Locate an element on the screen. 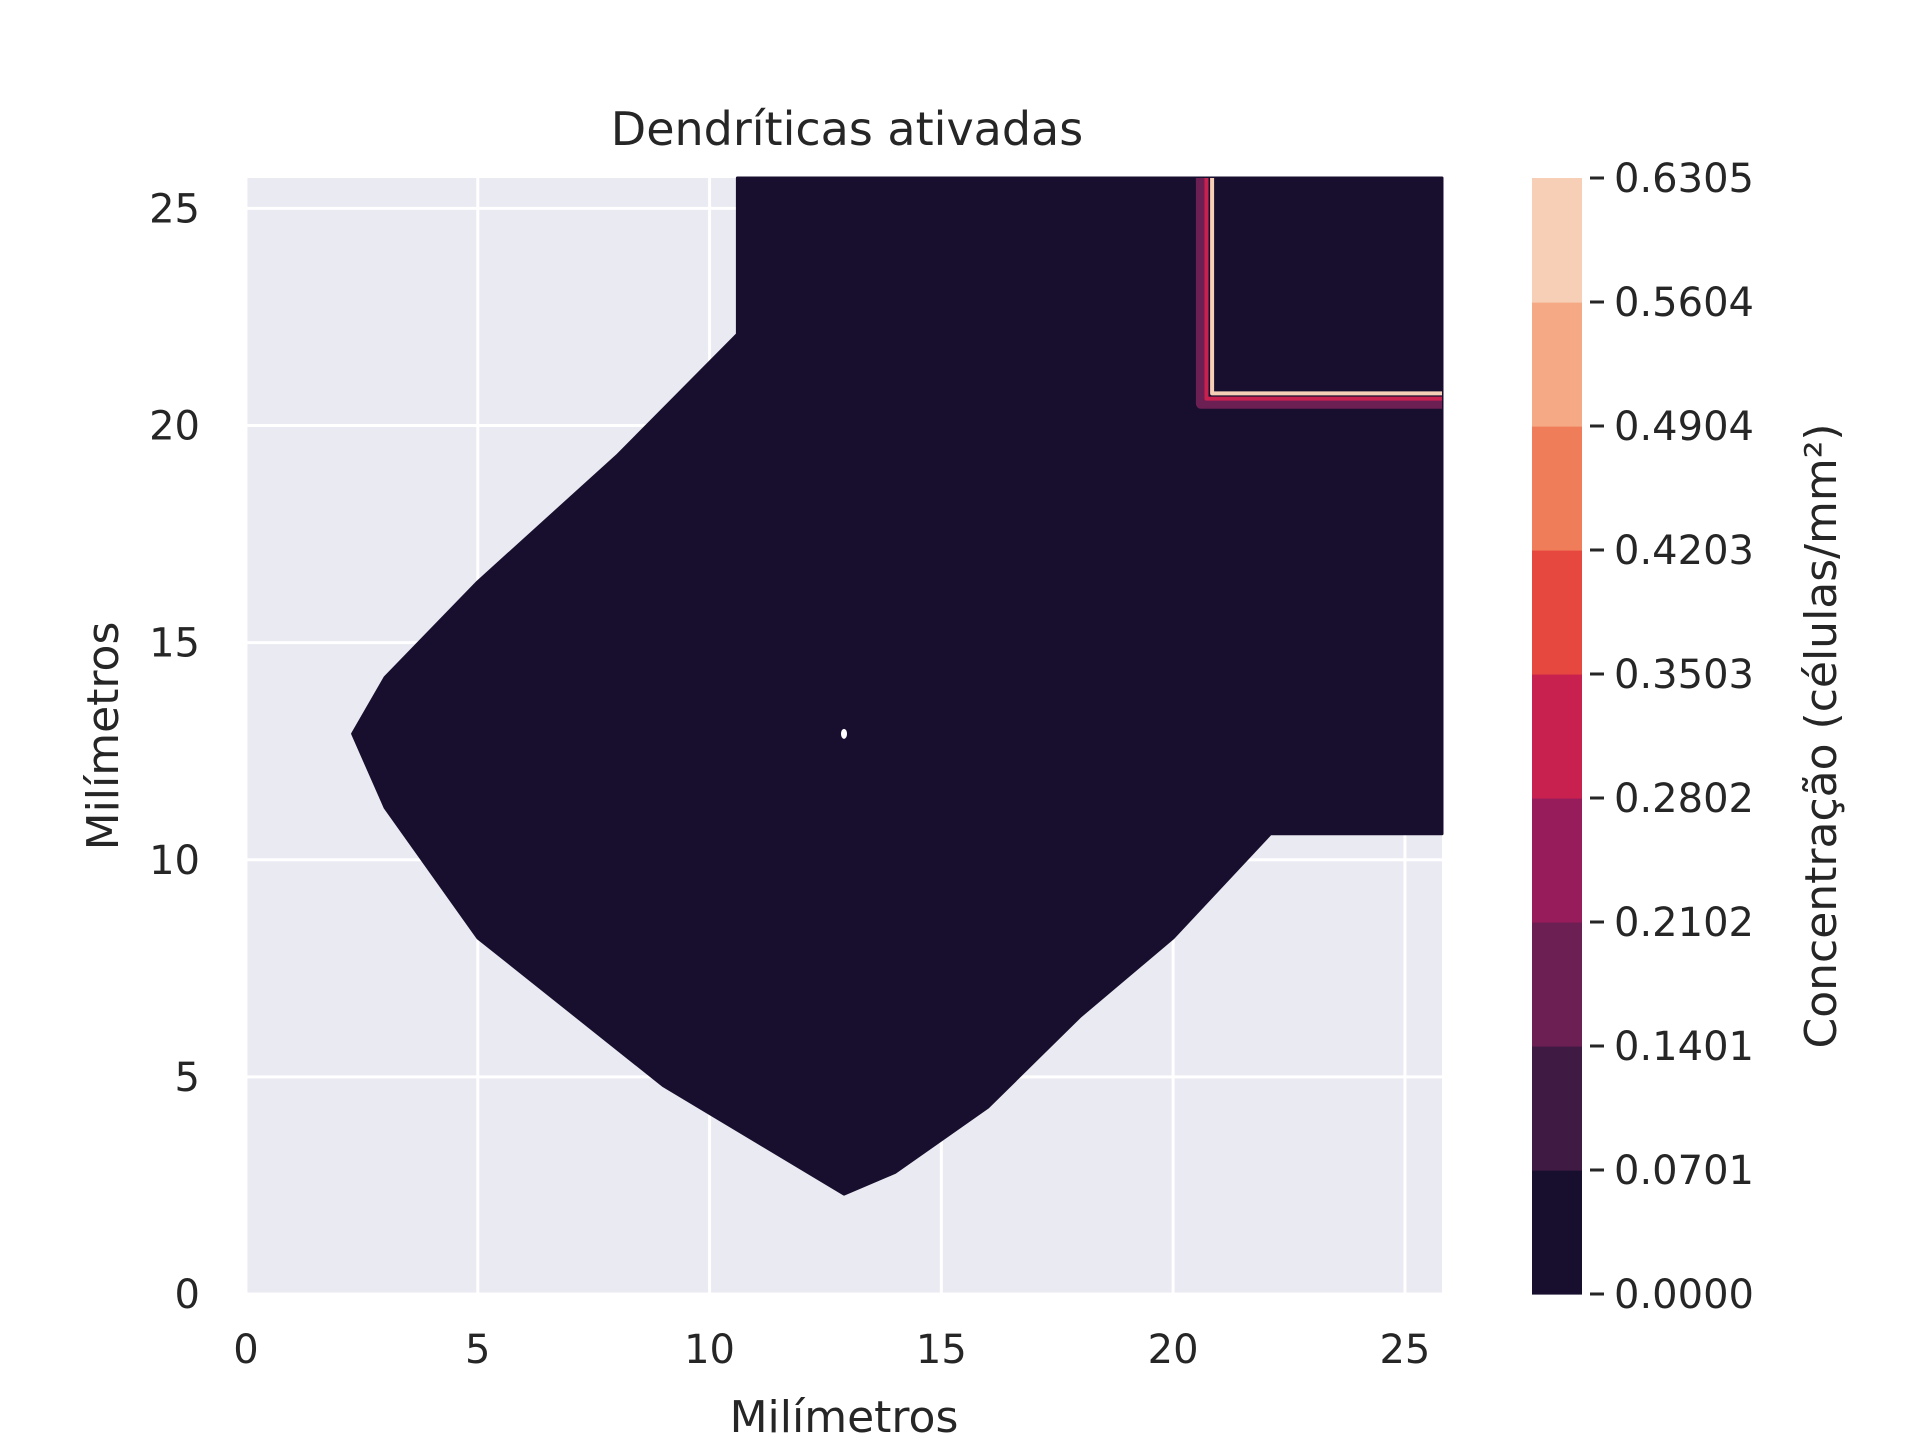 The height and width of the screenshot is (1440, 1920). colorbar-tick-label: 0.4904 is located at coordinates (1684, 427).